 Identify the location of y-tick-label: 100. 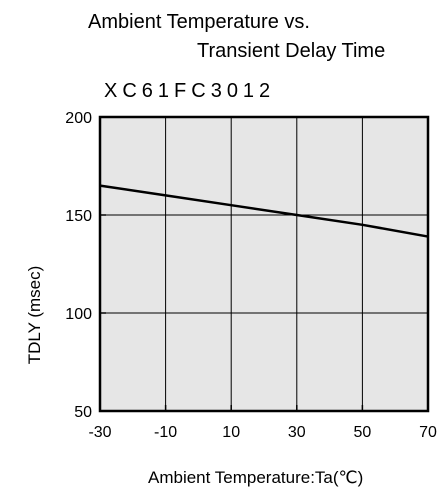
(78, 314).